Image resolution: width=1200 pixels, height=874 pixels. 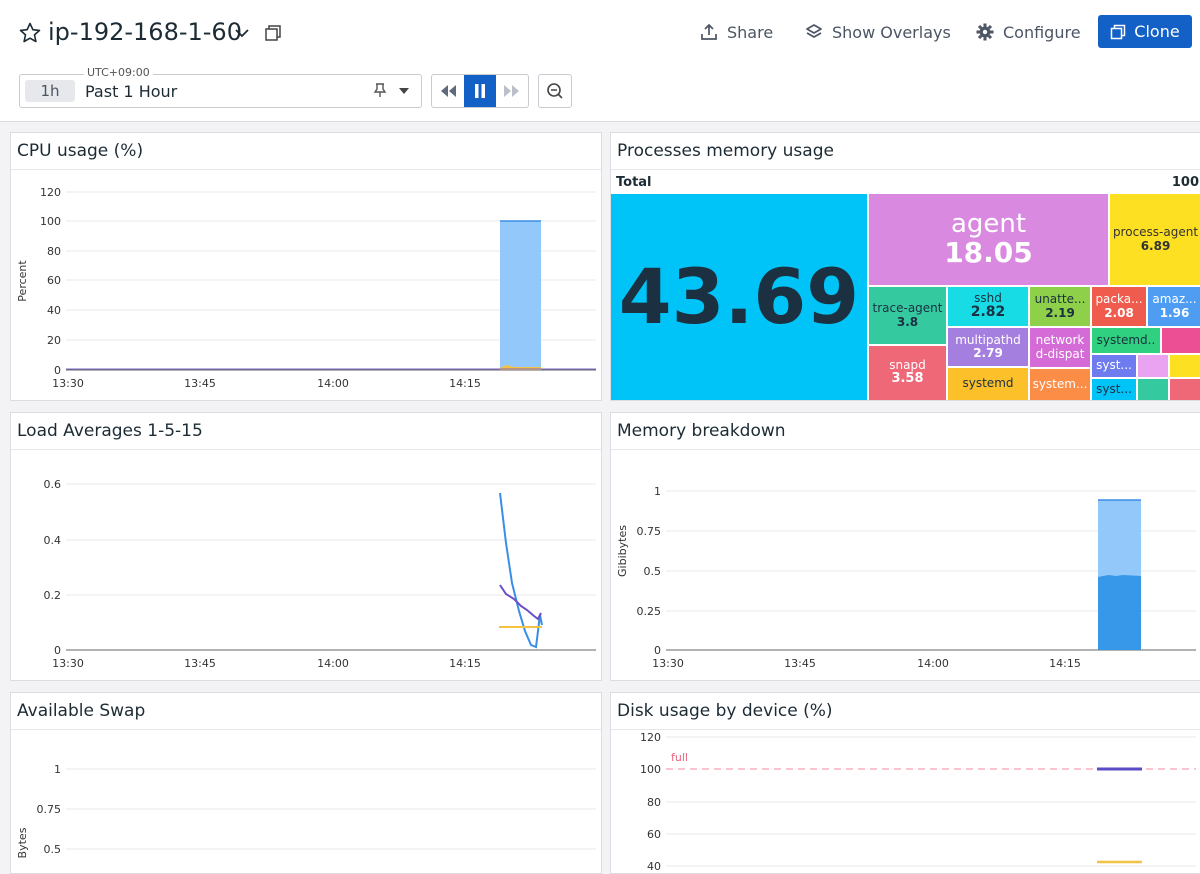 What do you see at coordinates (68, 663) in the screenshot?
I see `load-xtick: 13:30` at bounding box center [68, 663].